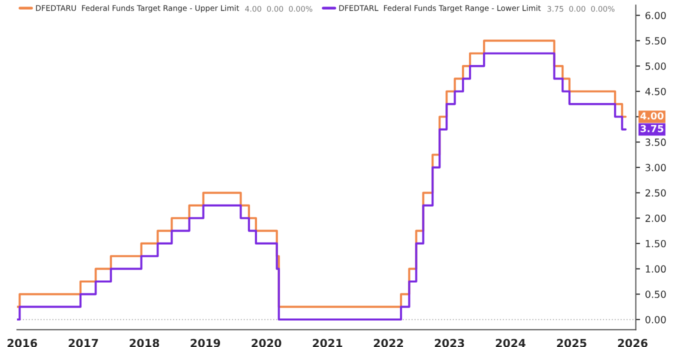  I want to click on x-tick-label: 2022, so click(388, 342).